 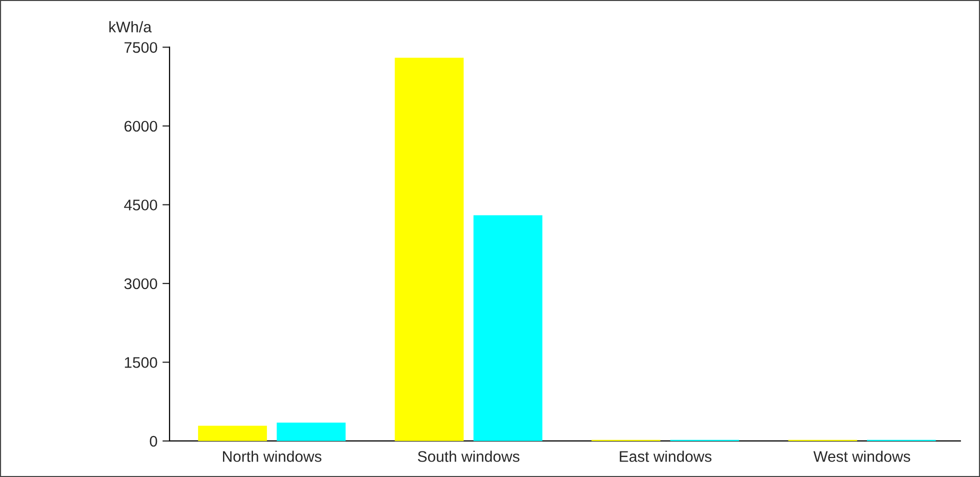 What do you see at coordinates (141, 126) in the screenshot?
I see `y-tick-label: 6000` at bounding box center [141, 126].